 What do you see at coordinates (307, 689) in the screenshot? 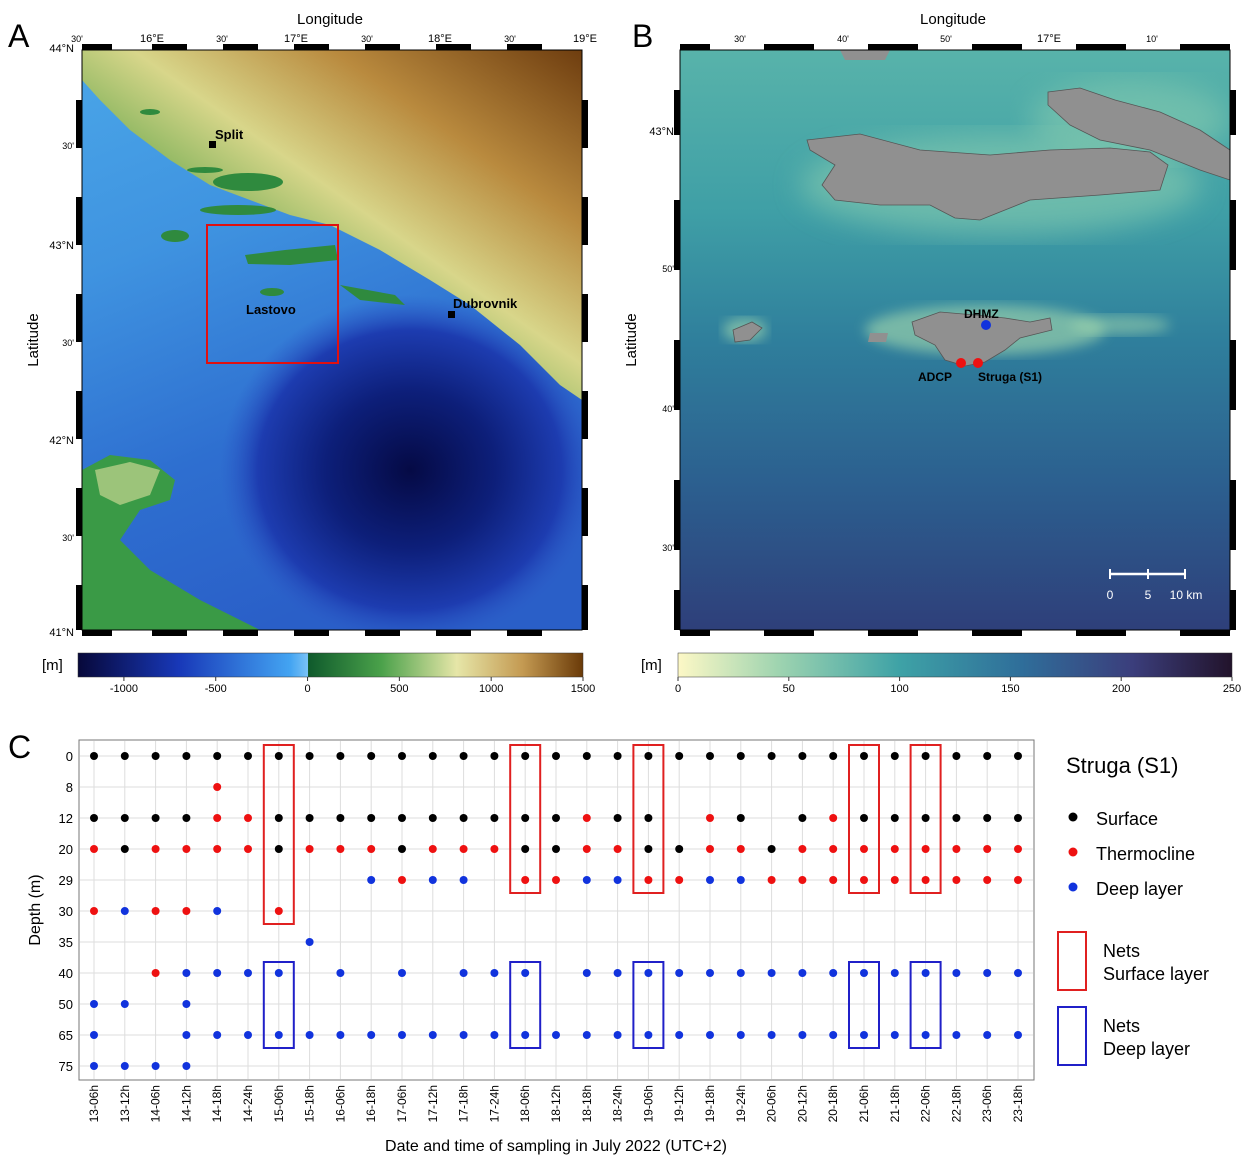
I see `colorbar-tick-label: 0` at bounding box center [307, 689].